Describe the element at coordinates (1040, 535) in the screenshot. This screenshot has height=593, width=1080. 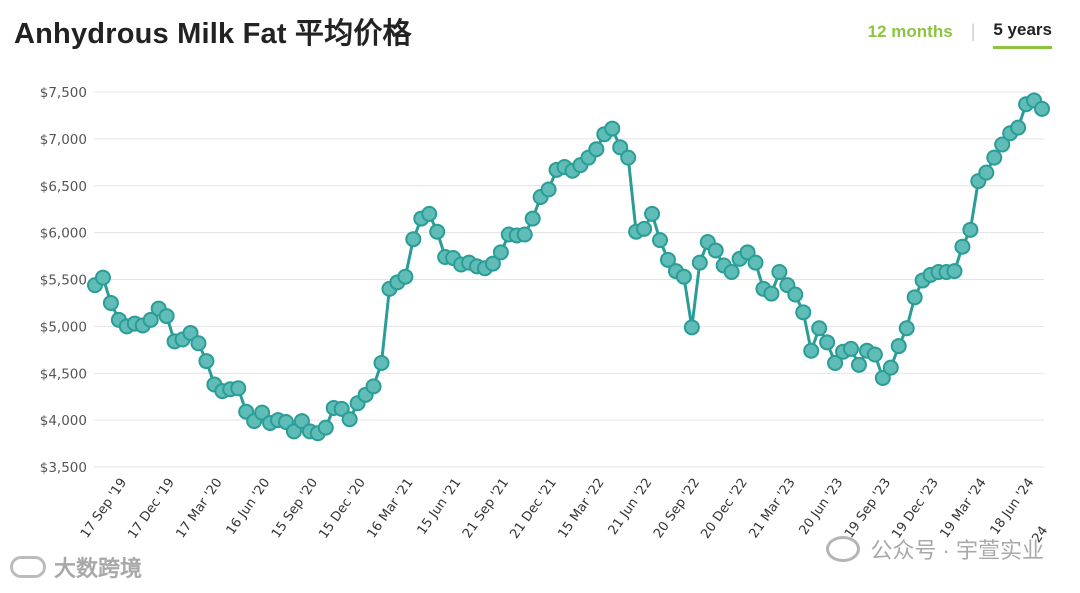
I see `x-tick-label: 24` at that location.